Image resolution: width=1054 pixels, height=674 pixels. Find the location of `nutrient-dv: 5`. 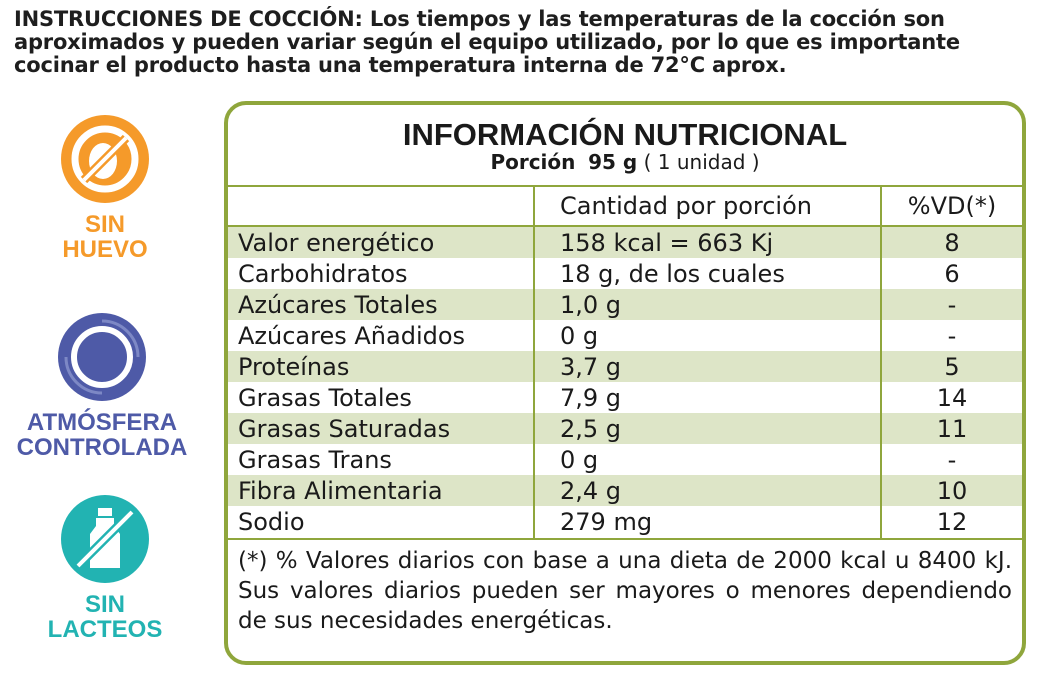

nutrient-dv: 5 is located at coordinates (951, 366).